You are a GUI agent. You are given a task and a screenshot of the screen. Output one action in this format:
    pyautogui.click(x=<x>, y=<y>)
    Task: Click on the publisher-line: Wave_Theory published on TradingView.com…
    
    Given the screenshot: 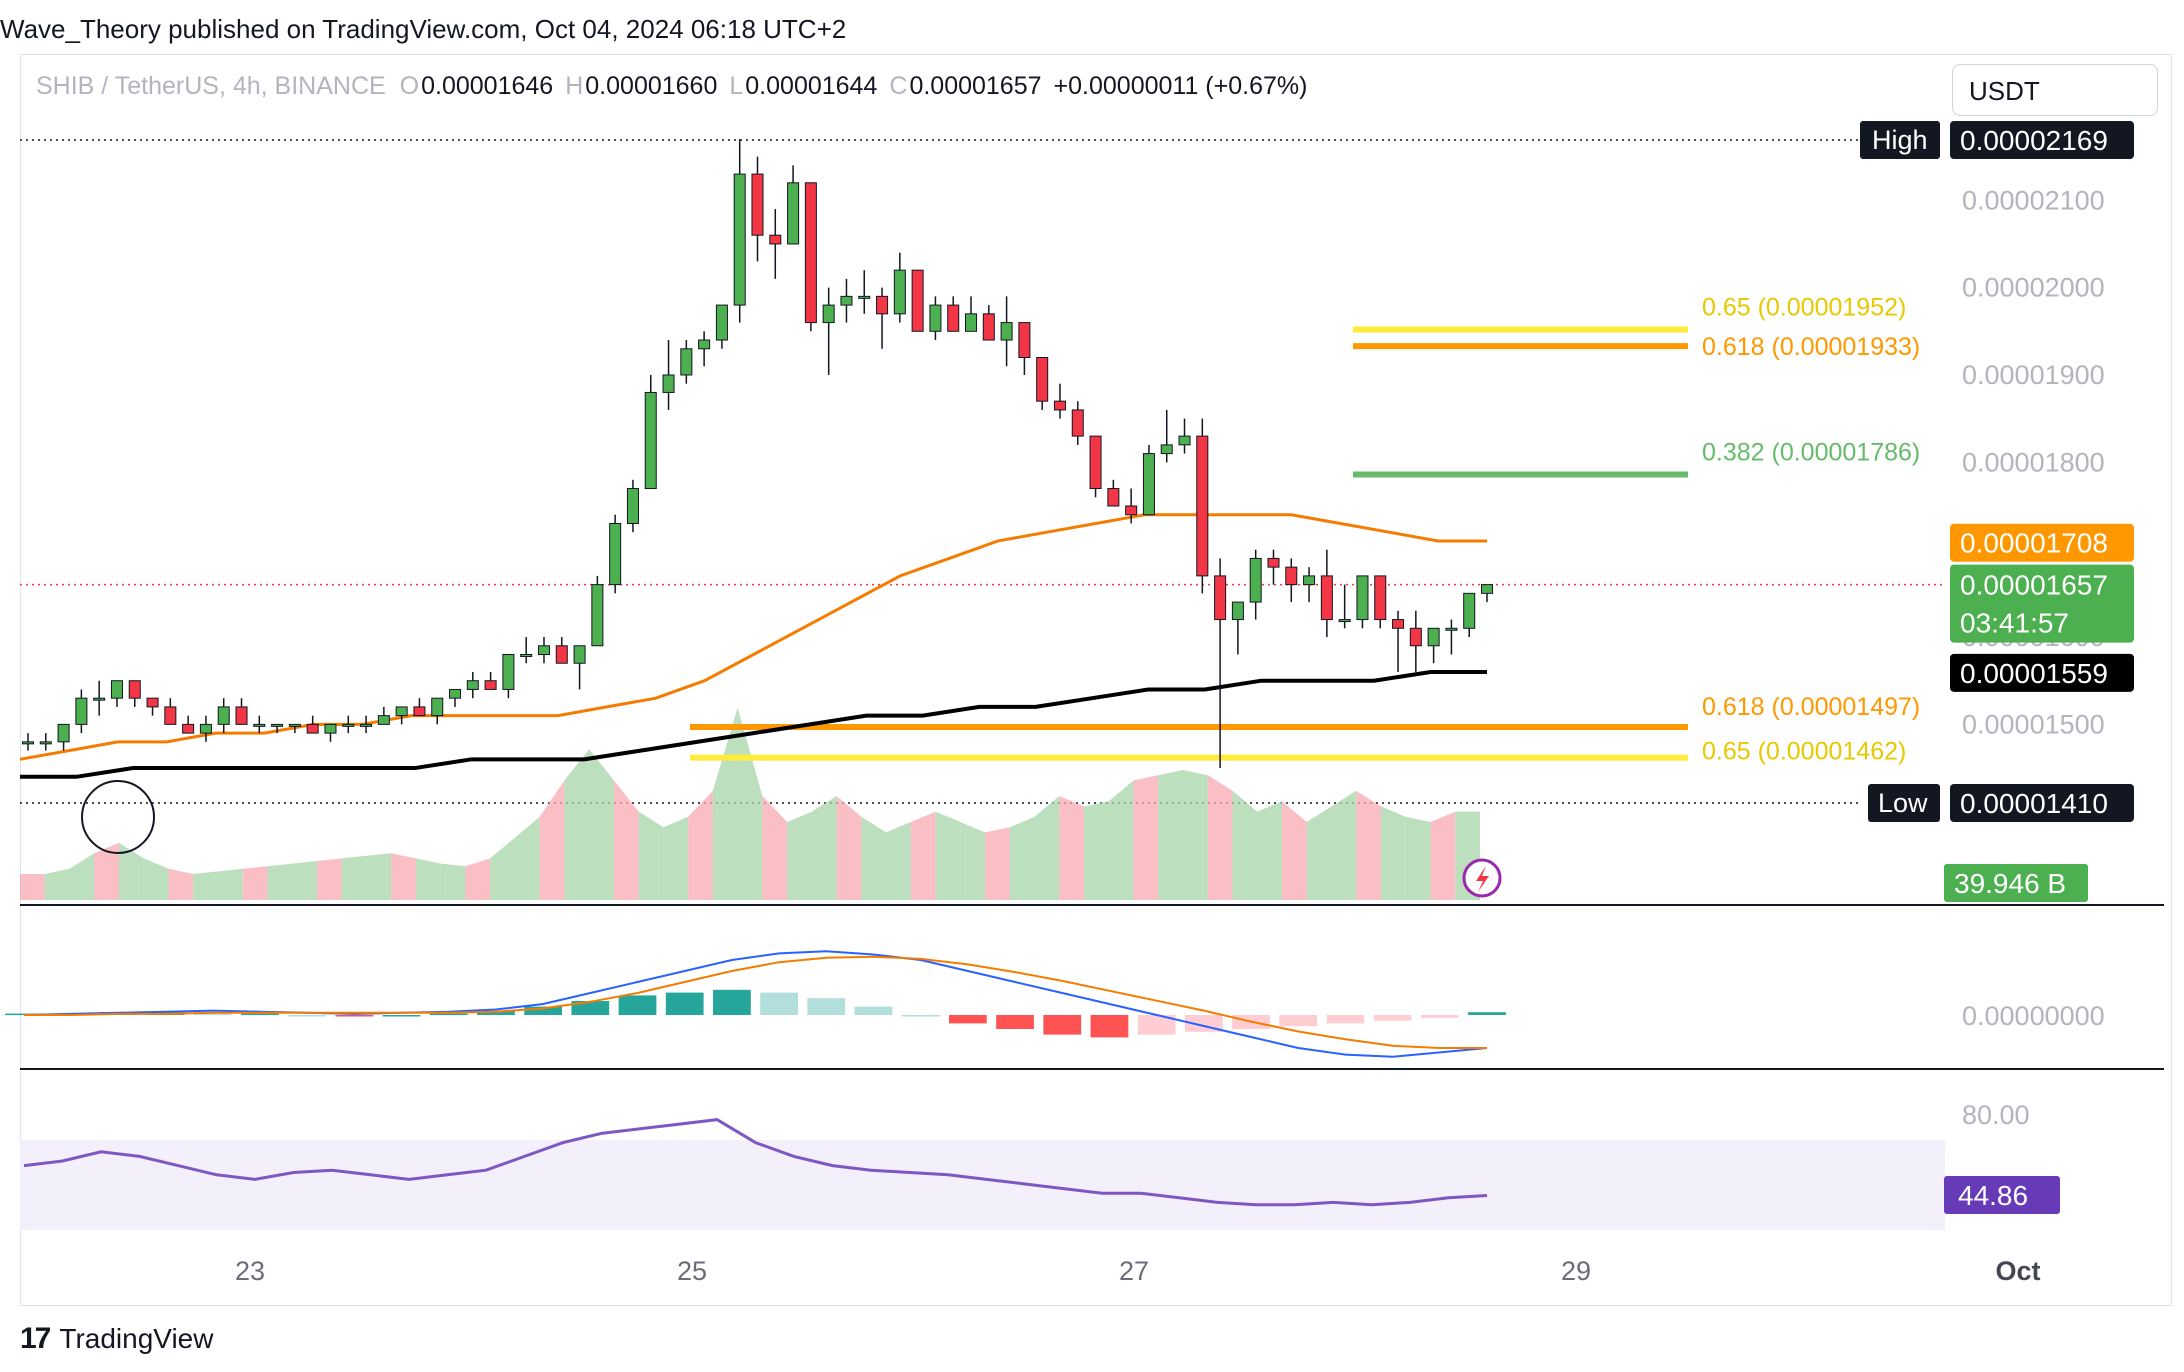 What is the action you would take?
    pyautogui.click(x=423, y=29)
    